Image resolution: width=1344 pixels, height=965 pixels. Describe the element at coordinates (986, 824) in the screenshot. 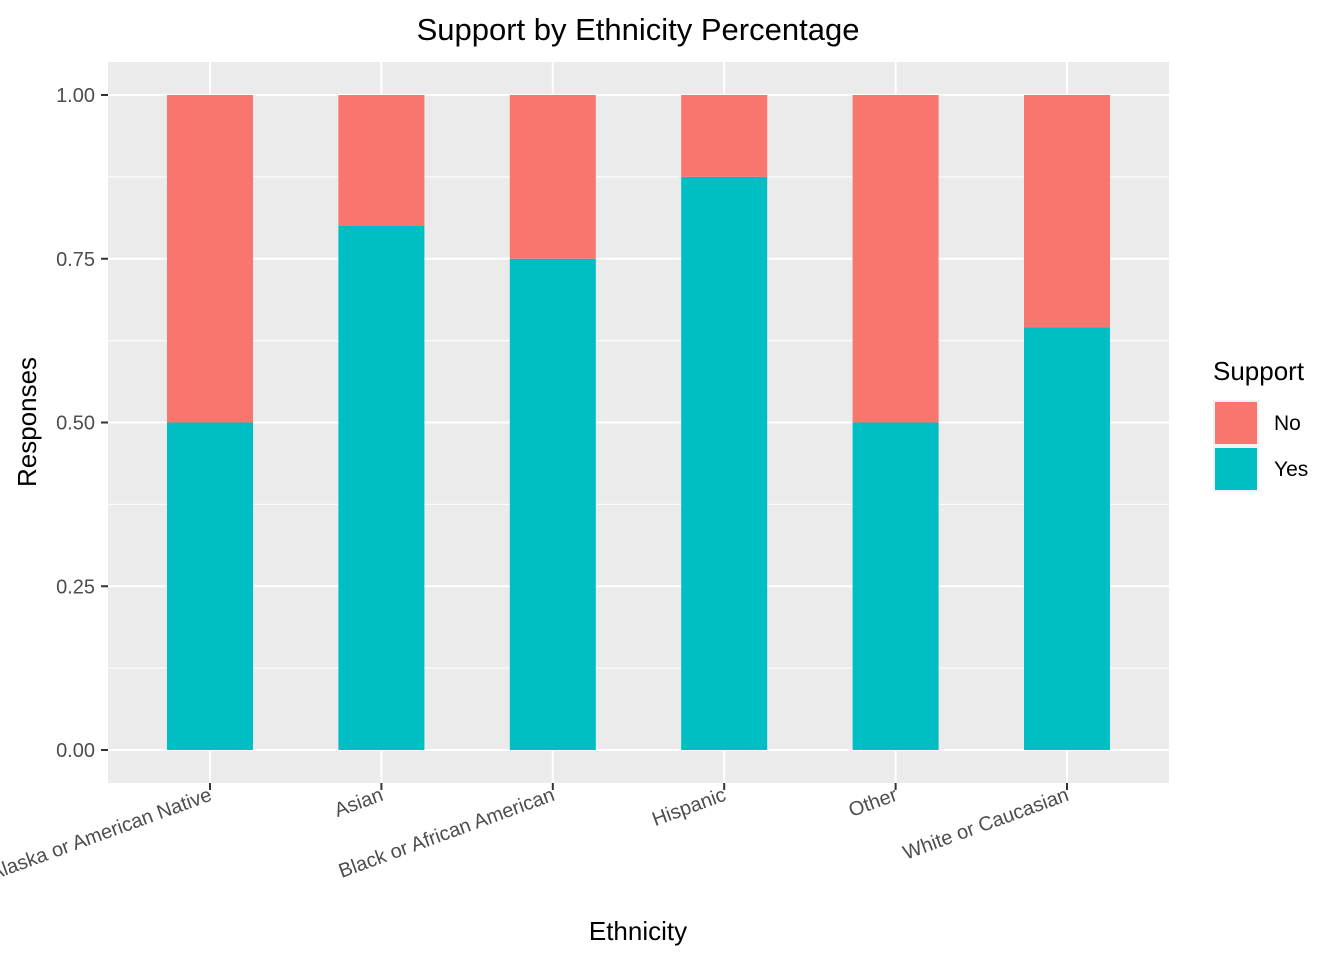

I see `x-tick-label: White or Caucasian` at that location.